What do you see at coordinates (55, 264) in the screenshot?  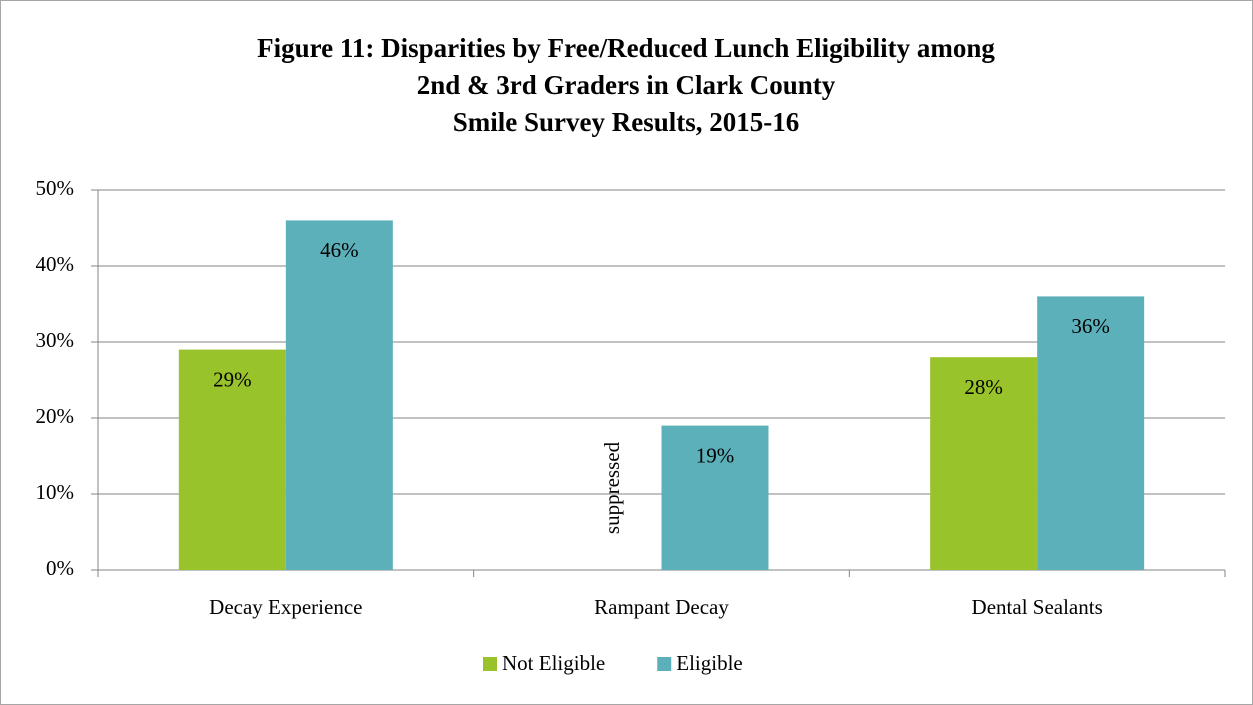 I see `y-tick-label: 40%` at bounding box center [55, 264].